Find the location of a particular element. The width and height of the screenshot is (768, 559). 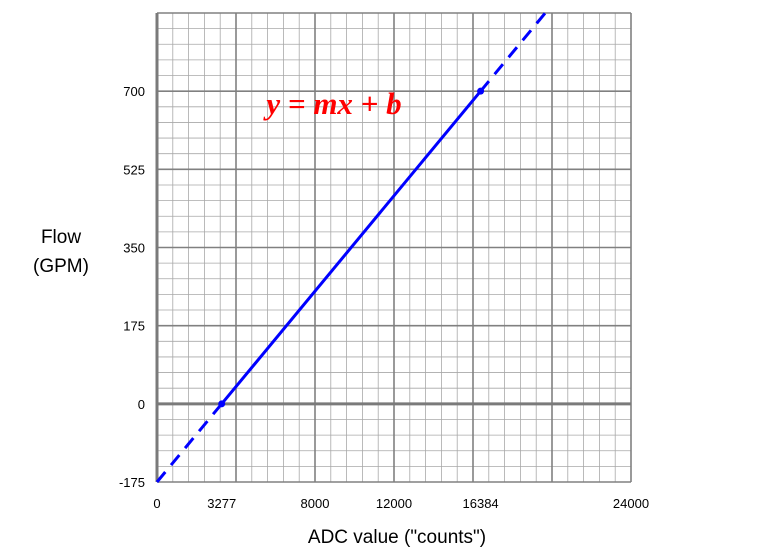

x-tick-label: 8000 is located at coordinates (315, 503).